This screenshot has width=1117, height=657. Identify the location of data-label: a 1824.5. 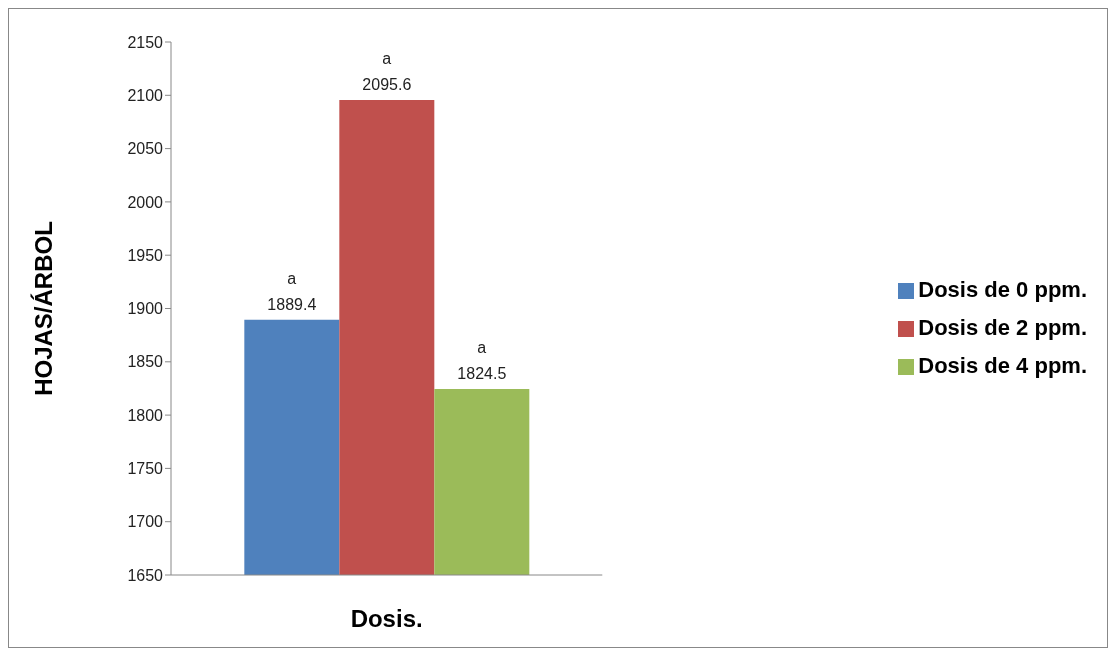
(482, 360).